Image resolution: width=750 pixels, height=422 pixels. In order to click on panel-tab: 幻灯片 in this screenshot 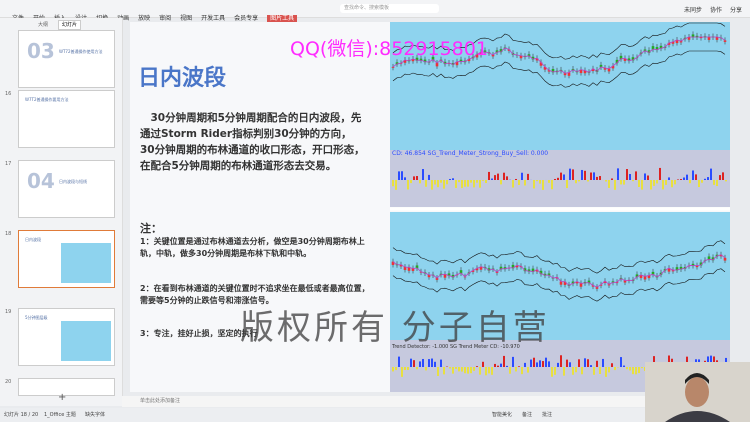, I will do `click(70, 25)`.